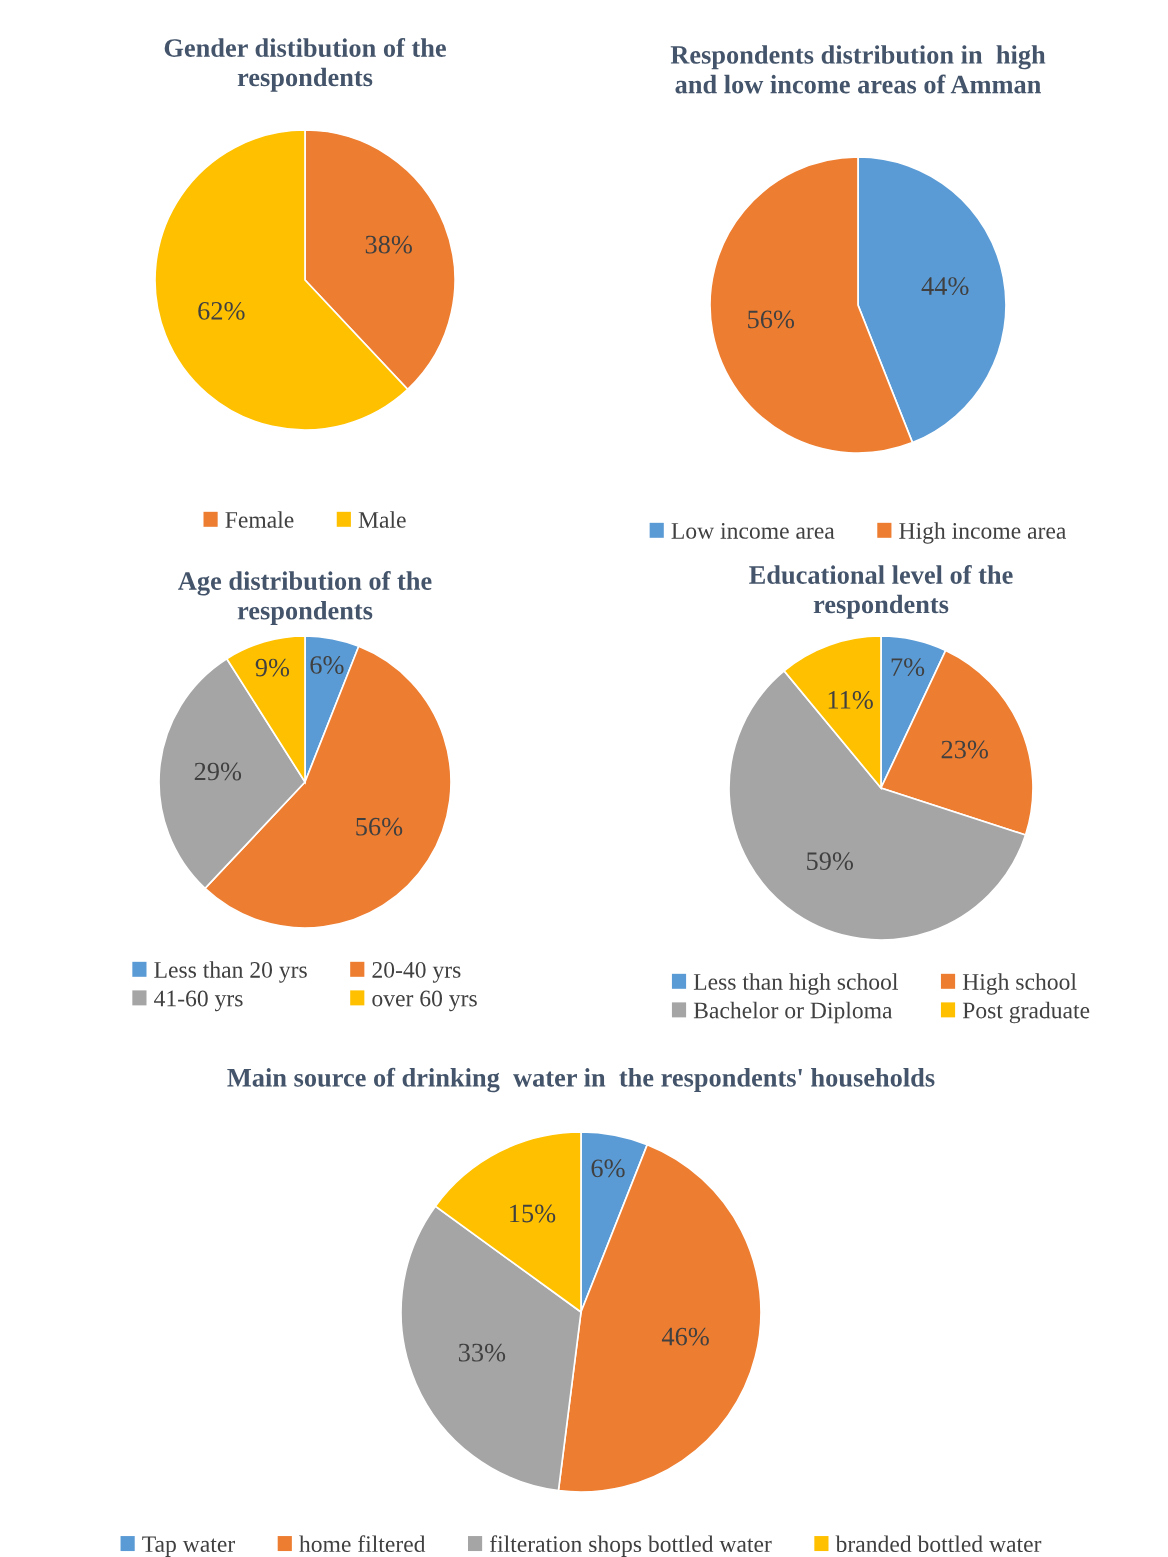  What do you see at coordinates (964, 749) in the screenshot?
I see `data-label: 23%` at bounding box center [964, 749].